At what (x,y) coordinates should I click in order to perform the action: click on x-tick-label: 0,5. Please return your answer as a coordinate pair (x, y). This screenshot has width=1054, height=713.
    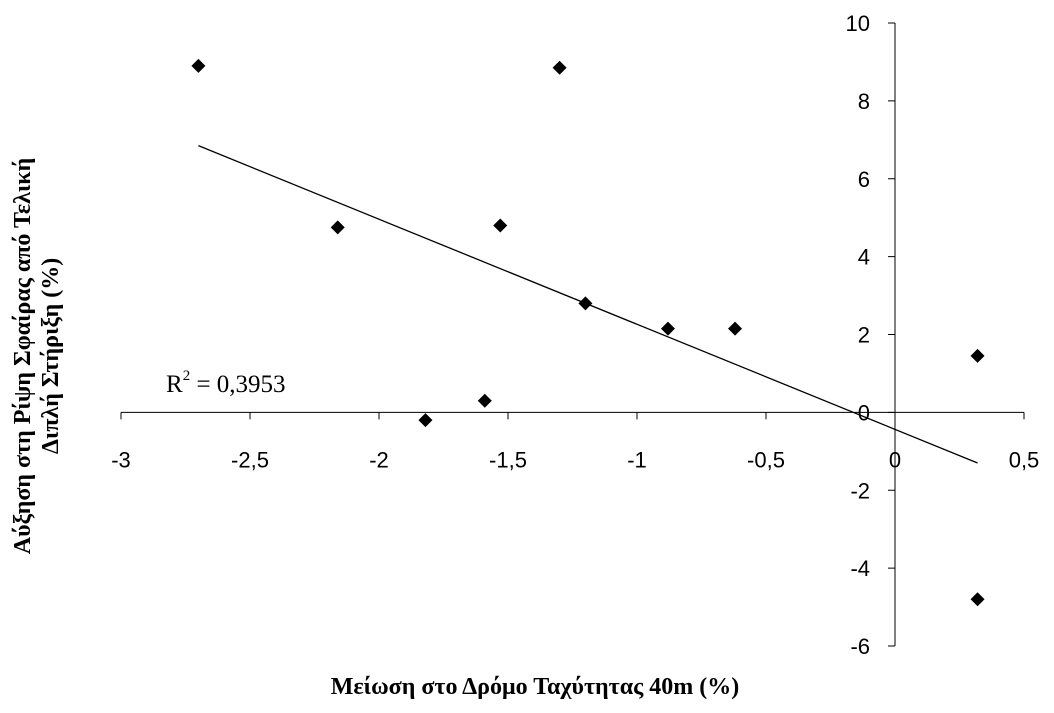
    Looking at the image, I should click on (1024, 459).